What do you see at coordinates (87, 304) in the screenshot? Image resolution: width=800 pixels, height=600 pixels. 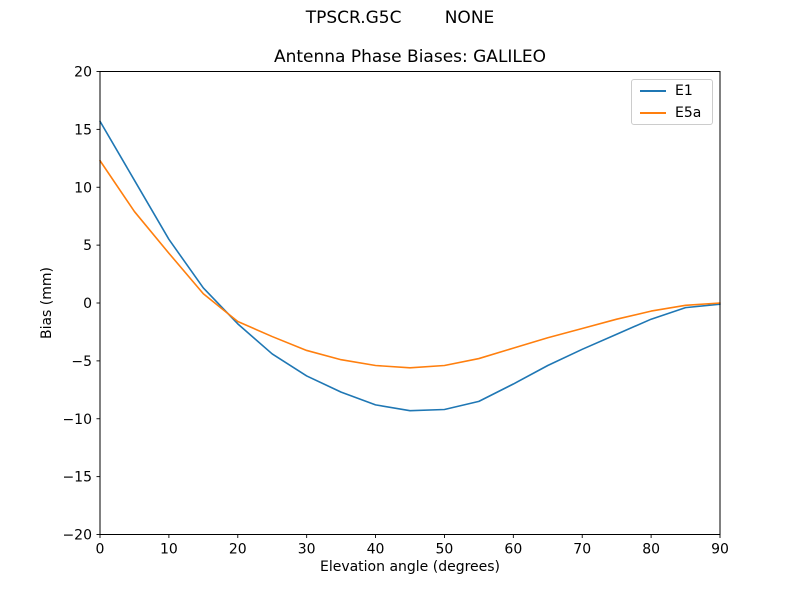 I see `y-tick-label: 0` at bounding box center [87, 304].